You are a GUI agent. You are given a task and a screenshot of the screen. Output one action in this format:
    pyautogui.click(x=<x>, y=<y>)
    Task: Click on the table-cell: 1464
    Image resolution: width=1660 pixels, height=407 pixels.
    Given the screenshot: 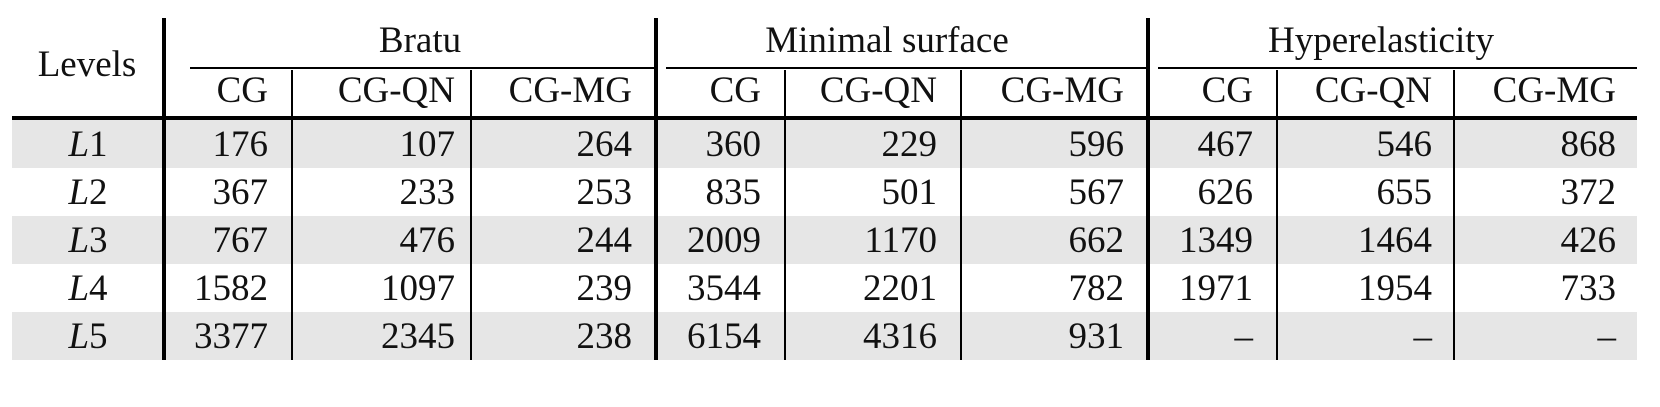 What is the action you would take?
    pyautogui.click(x=1395, y=240)
    